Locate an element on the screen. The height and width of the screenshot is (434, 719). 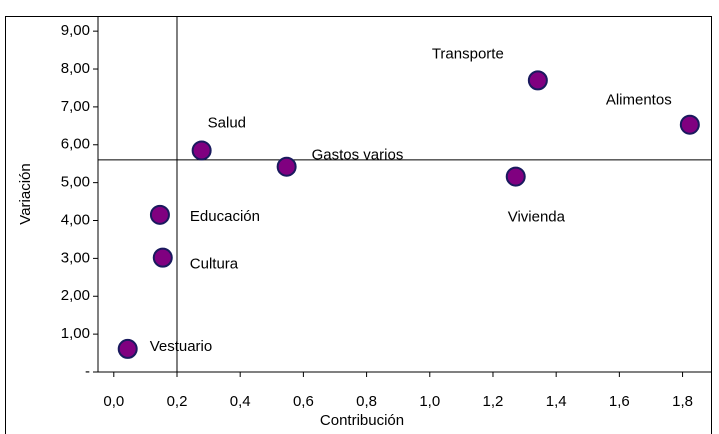
y-tick-label: 5,00 is located at coordinates (75, 182).